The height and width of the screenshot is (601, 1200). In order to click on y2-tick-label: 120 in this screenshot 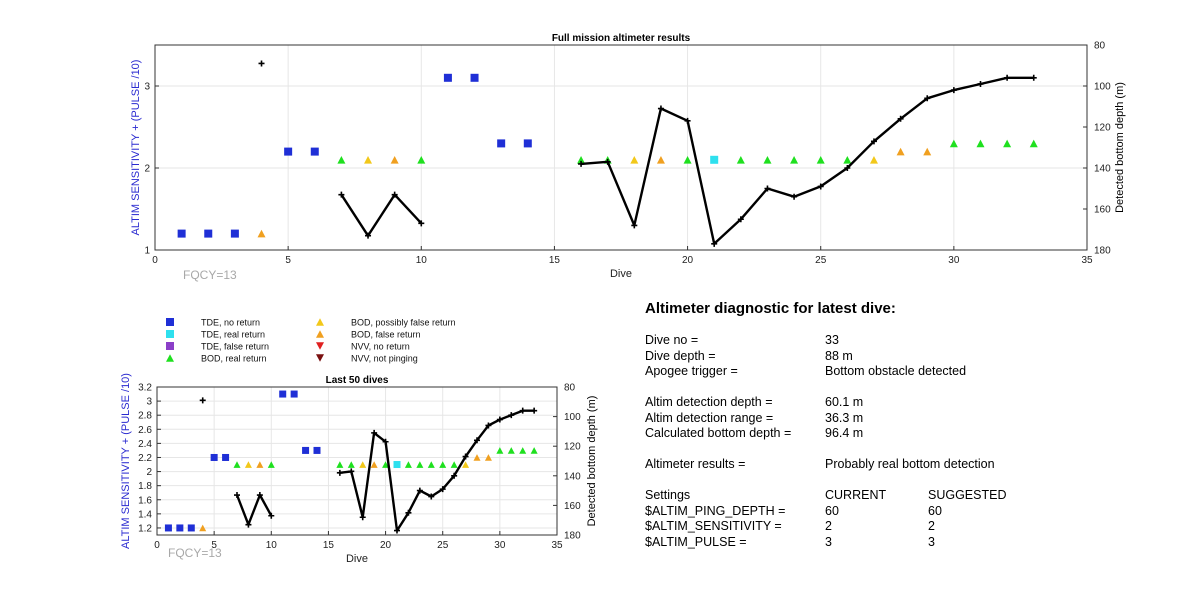, I will do `click(1102, 128)`.